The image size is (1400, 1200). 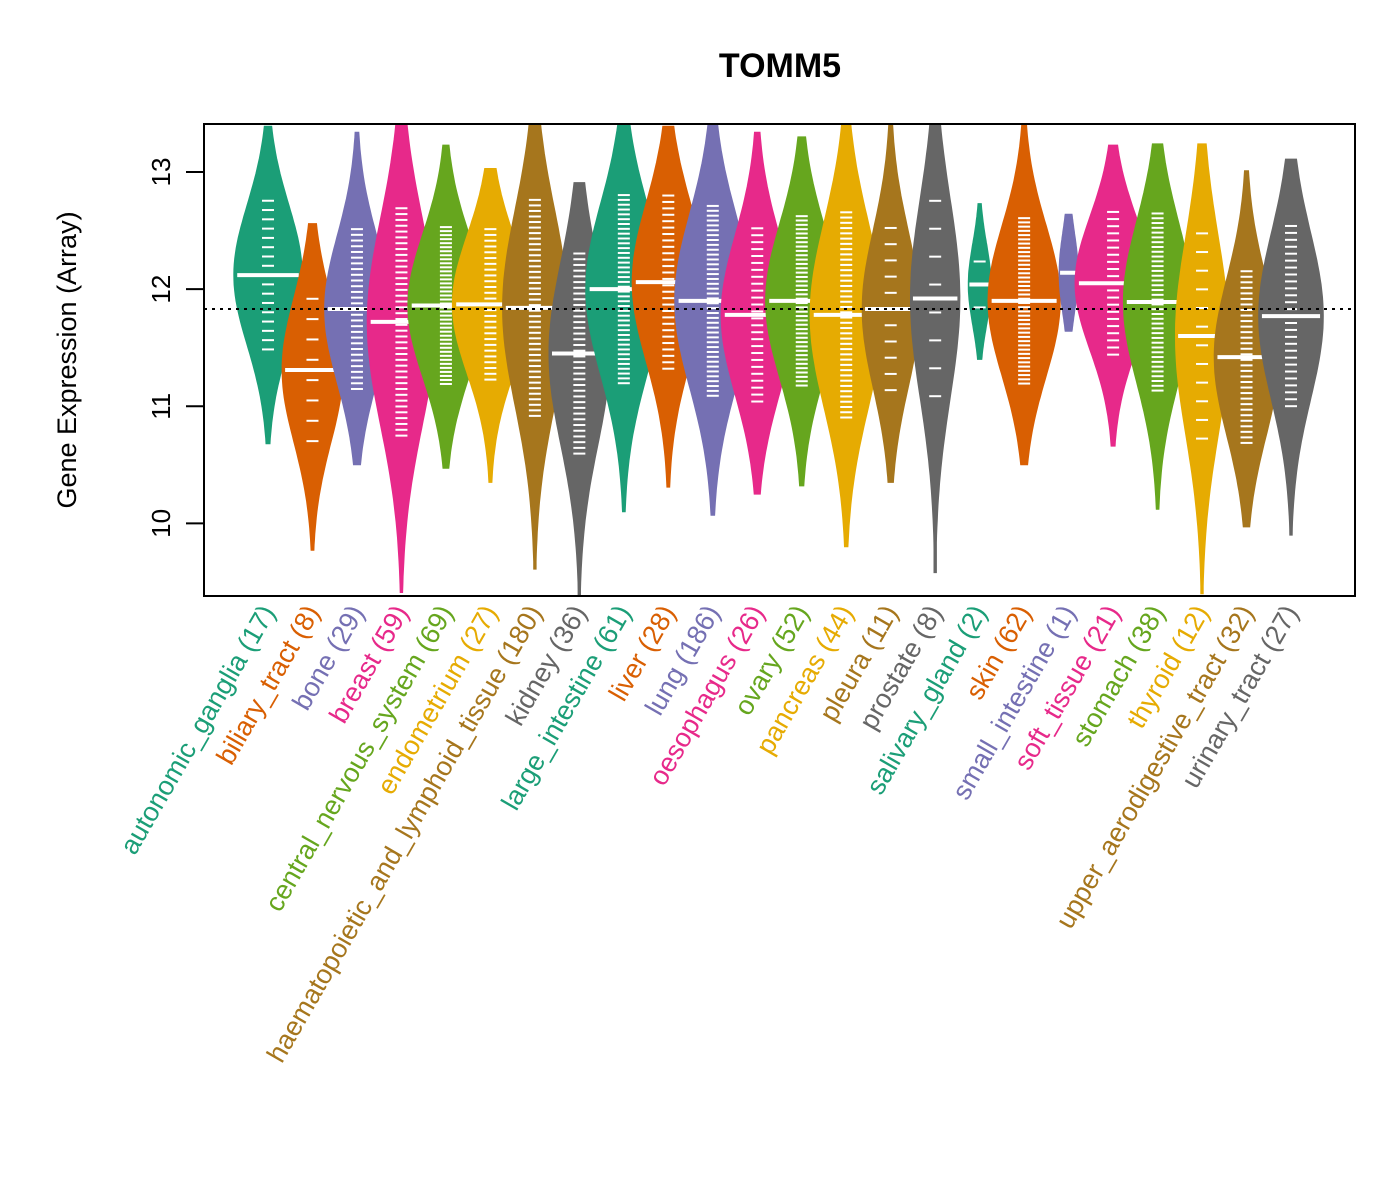 I want to click on violin-haematopoietic_and_lymphoid_tissue, so click(x=535, y=346).